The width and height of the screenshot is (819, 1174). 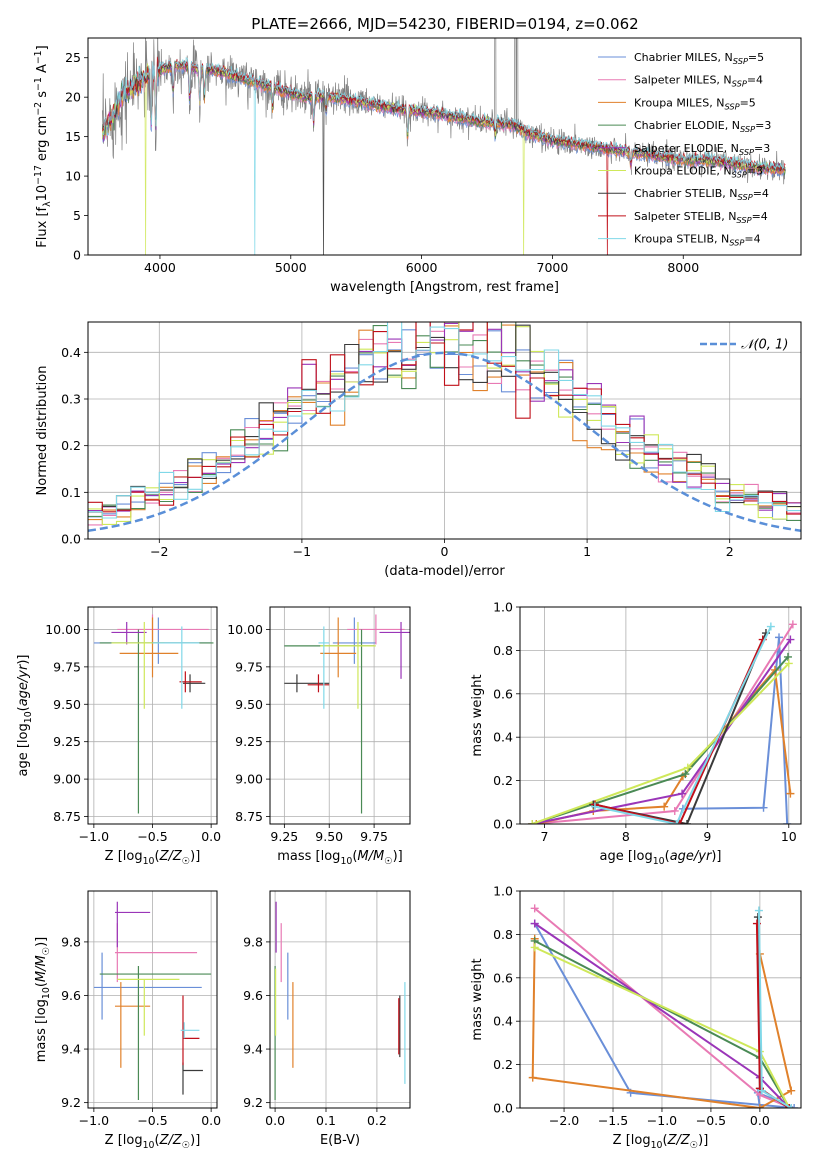 What do you see at coordinates (73, 97) in the screenshot?
I see `y-tick-label: 20` at bounding box center [73, 97].